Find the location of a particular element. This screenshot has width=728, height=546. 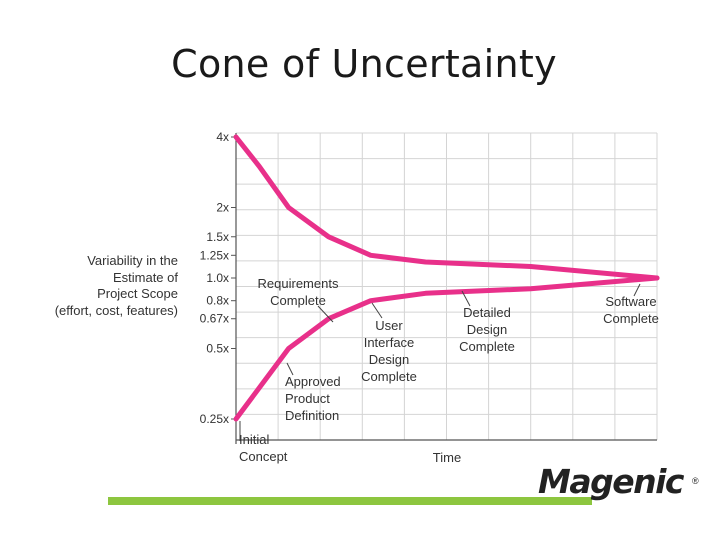

milestone-label: Initial is located at coordinates (254, 439).